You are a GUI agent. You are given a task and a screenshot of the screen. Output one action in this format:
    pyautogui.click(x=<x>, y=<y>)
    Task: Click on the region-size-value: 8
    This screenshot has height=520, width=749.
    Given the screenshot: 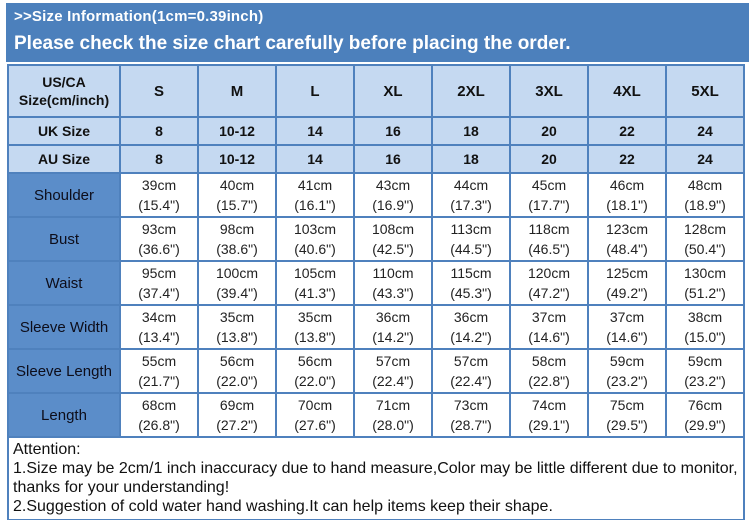 What is the action you would take?
    pyautogui.click(x=159, y=131)
    